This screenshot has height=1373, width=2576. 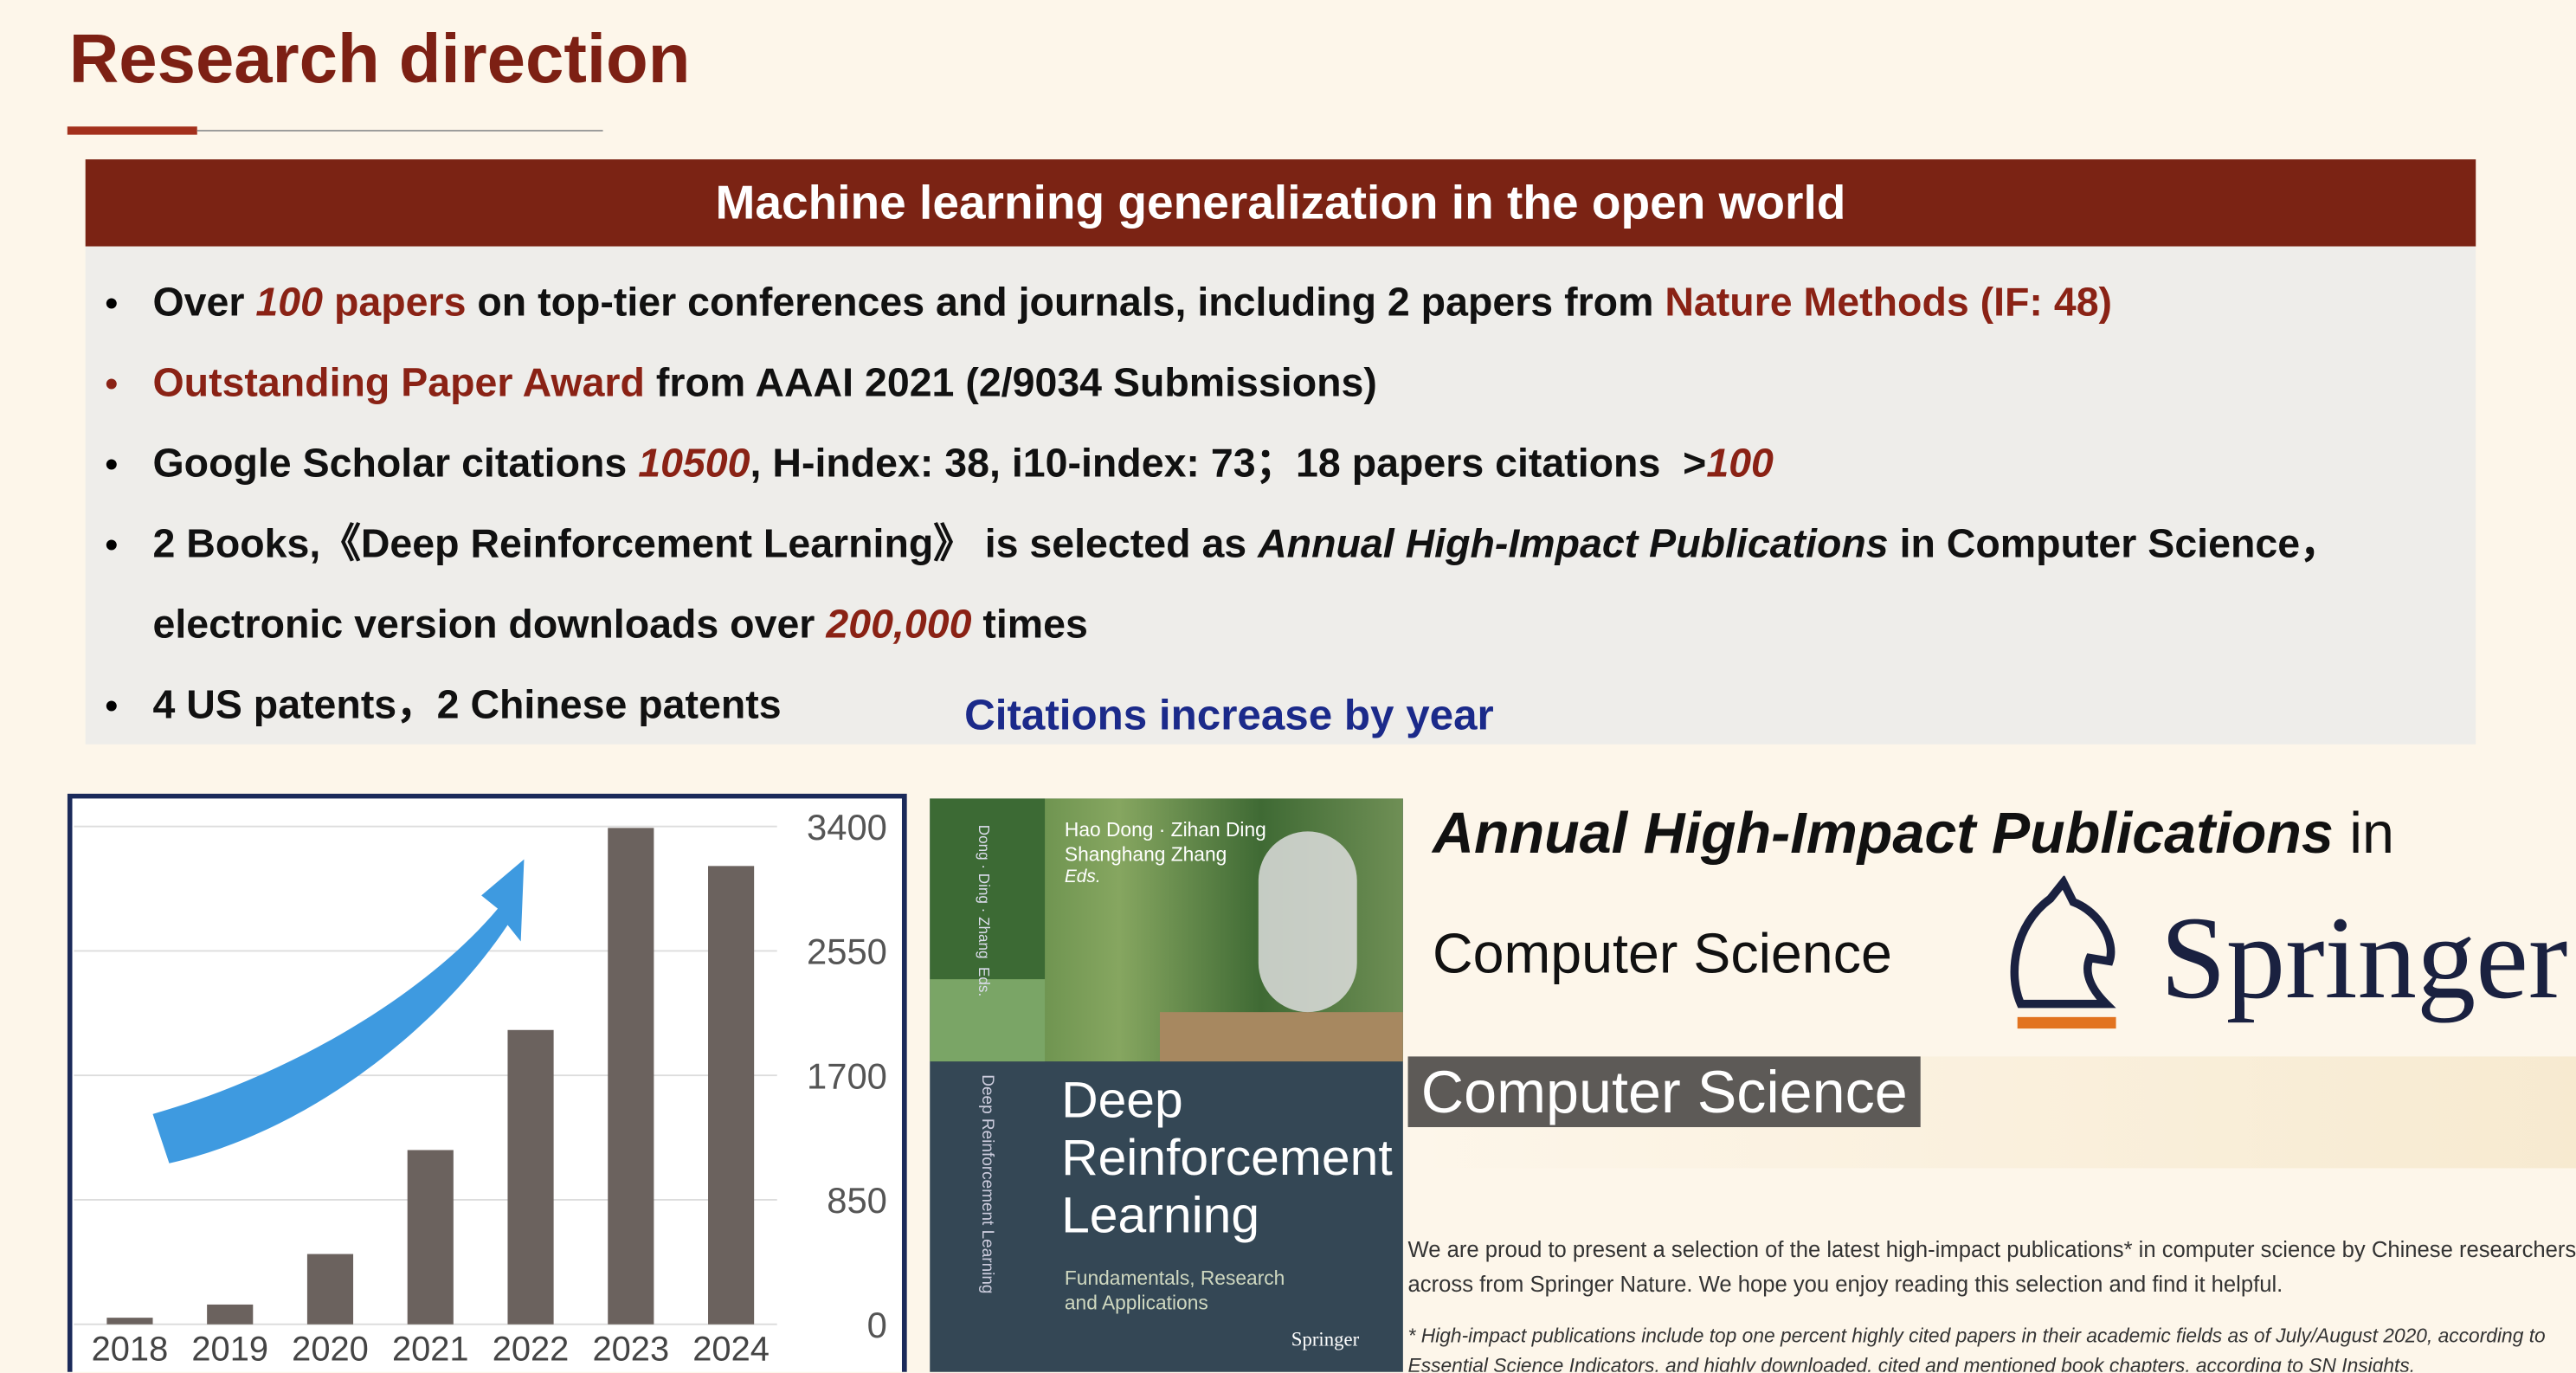 I want to click on x-tick-label: 2024, so click(x=731, y=1350).